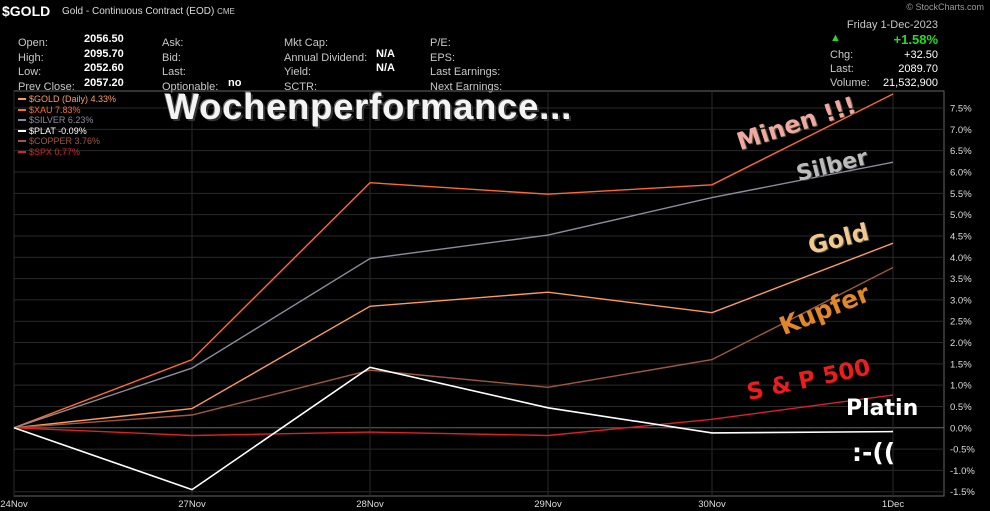  What do you see at coordinates (961, 109) in the screenshot?
I see `y-tick-label: 7.5%` at bounding box center [961, 109].